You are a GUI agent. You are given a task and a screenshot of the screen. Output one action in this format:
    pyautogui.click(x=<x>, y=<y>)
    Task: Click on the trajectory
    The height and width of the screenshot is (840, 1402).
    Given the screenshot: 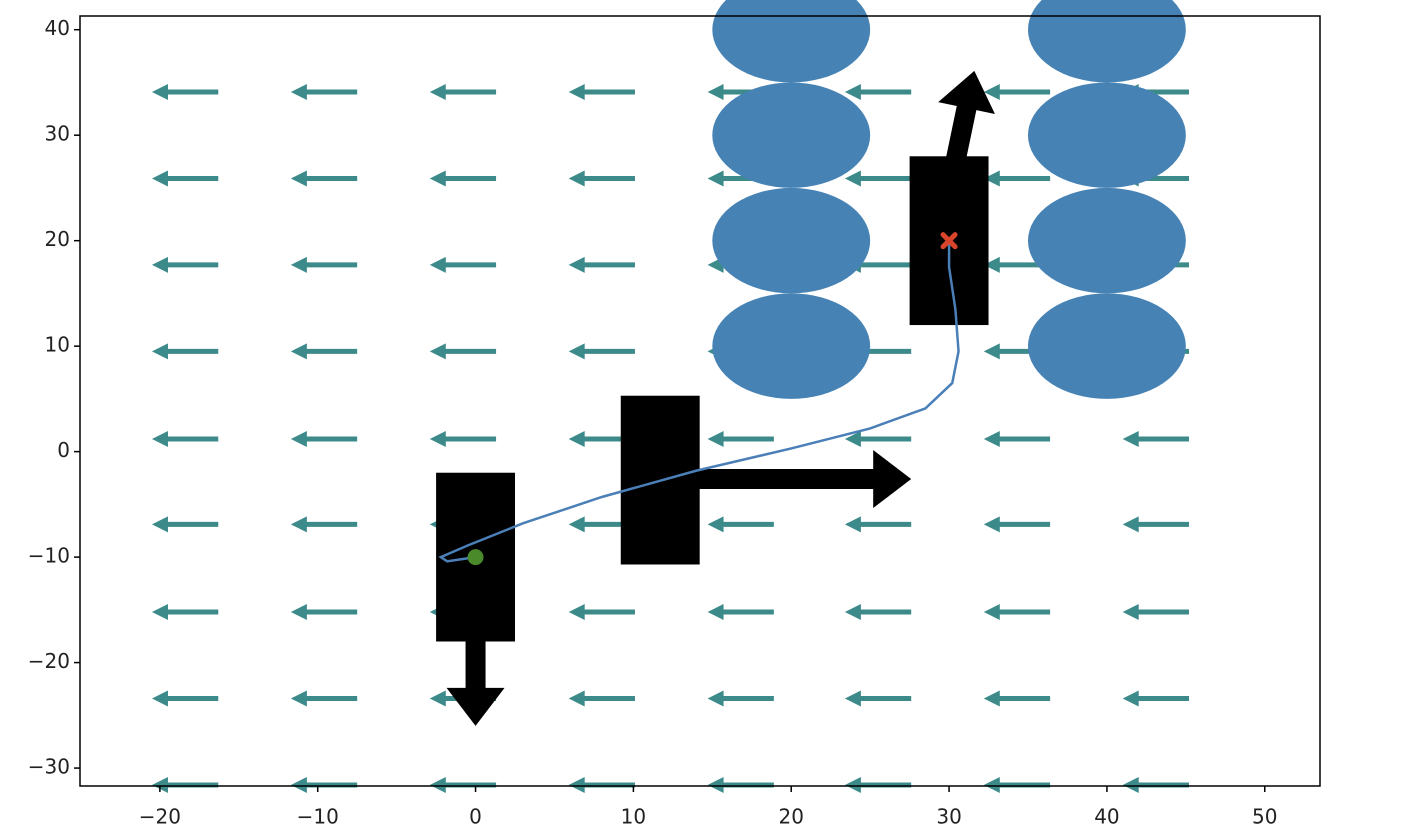 What is the action you would take?
    pyautogui.click(x=699, y=401)
    